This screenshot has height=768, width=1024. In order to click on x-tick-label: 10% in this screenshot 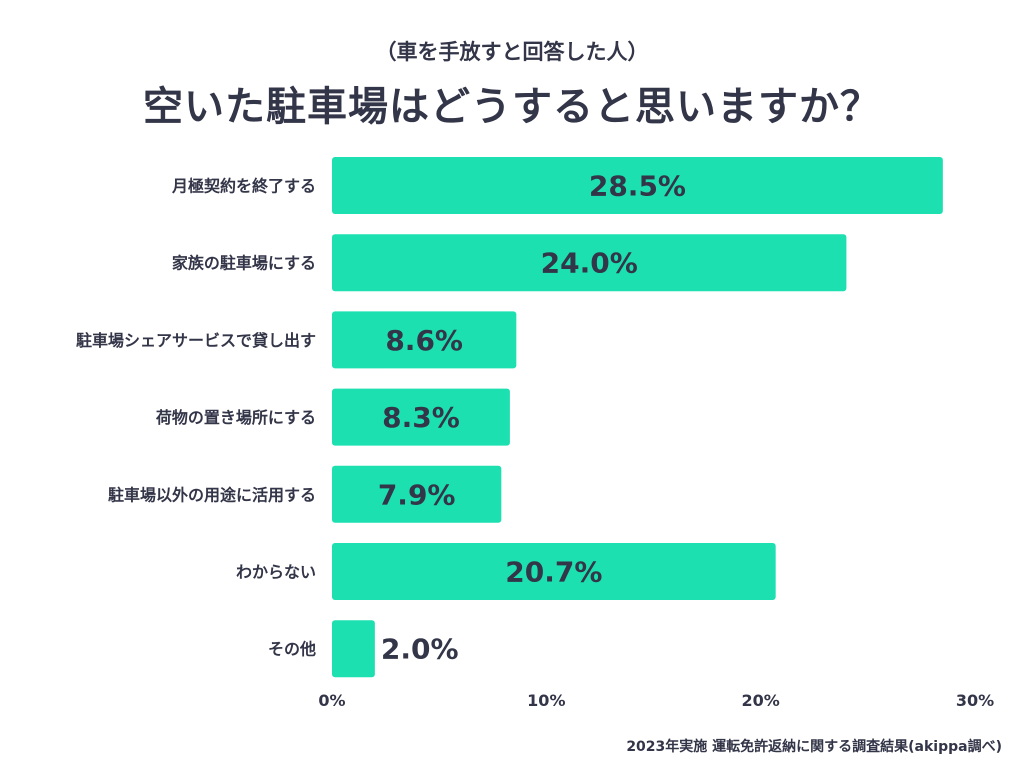, I will do `click(546, 700)`.